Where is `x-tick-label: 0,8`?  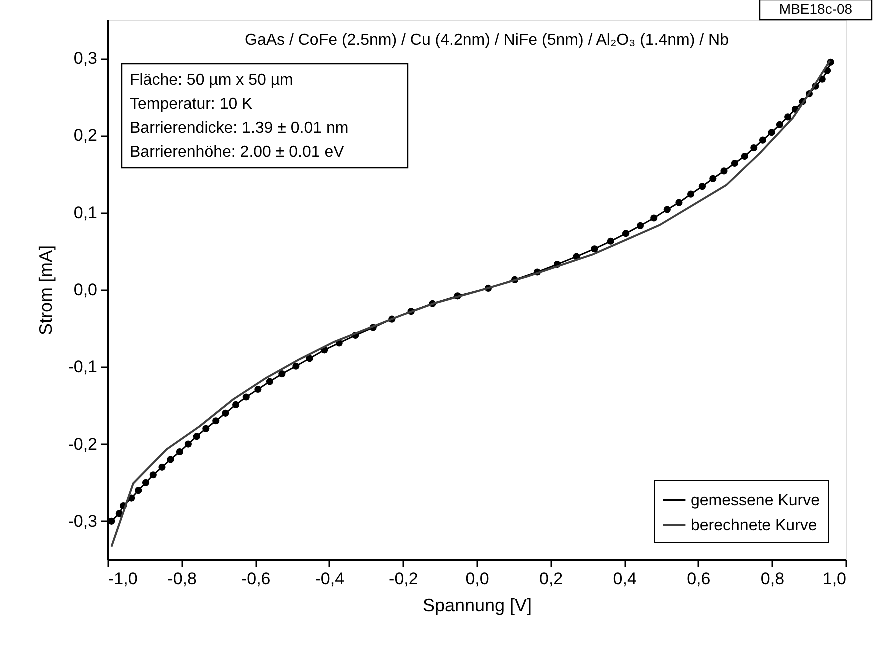 x-tick-label: 0,8 is located at coordinates (772, 579).